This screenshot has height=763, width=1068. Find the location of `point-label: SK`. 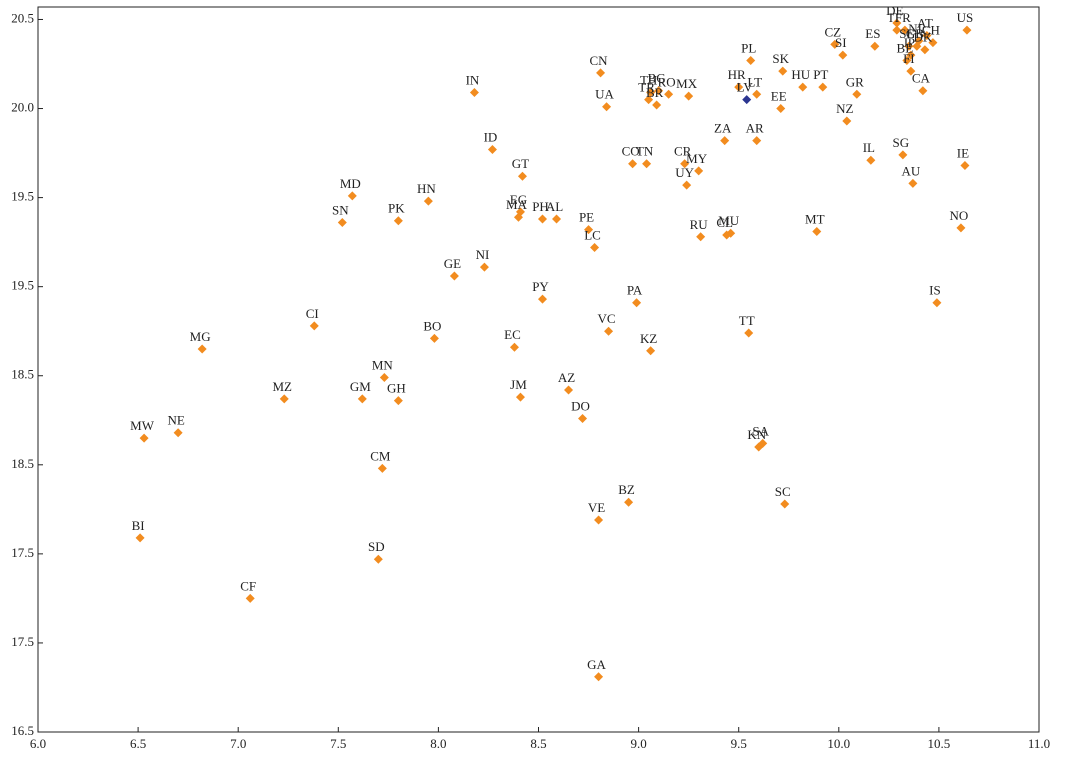

point-label: SK is located at coordinates (780, 58).